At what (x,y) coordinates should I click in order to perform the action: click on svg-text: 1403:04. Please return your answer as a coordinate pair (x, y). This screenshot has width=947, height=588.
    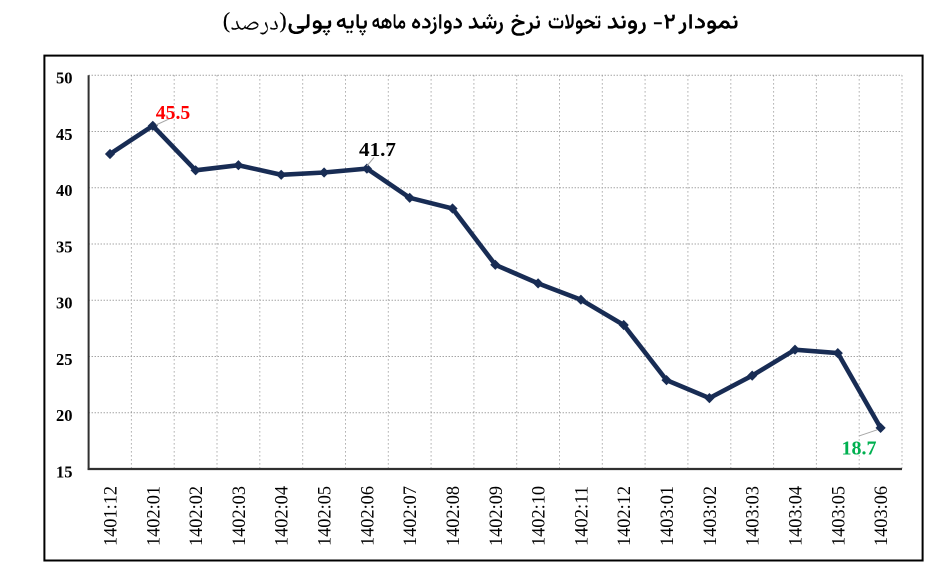
    Looking at the image, I should click on (796, 516).